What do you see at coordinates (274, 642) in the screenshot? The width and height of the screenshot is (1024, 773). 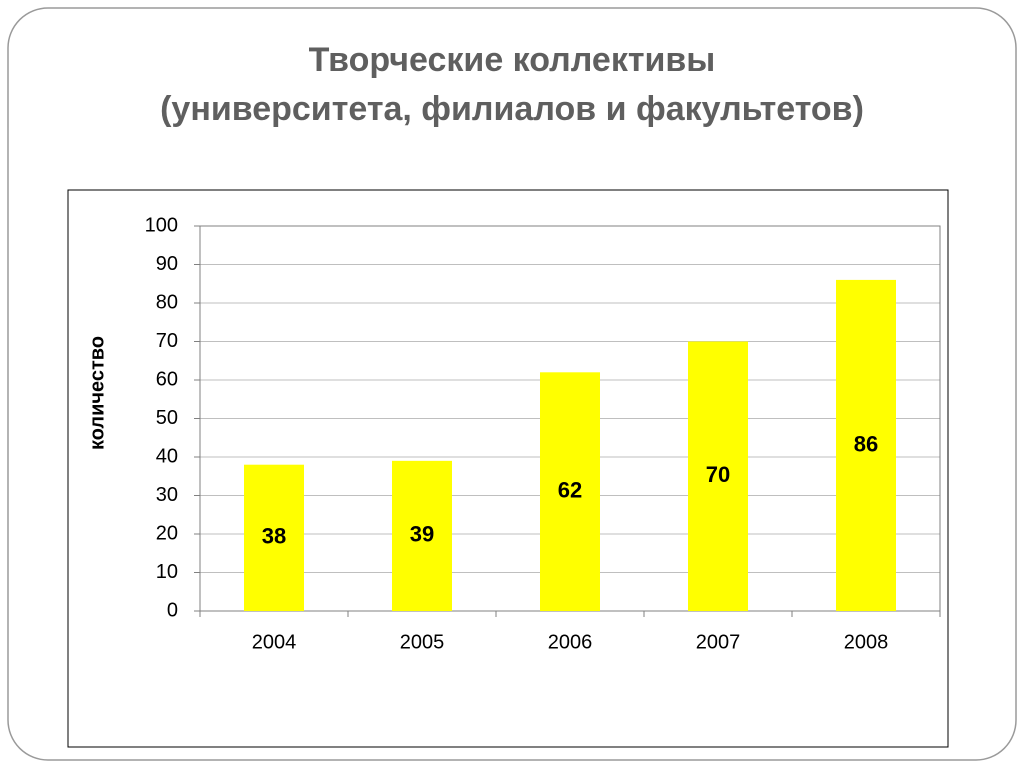 I see `x-tick-label: 2004` at bounding box center [274, 642].